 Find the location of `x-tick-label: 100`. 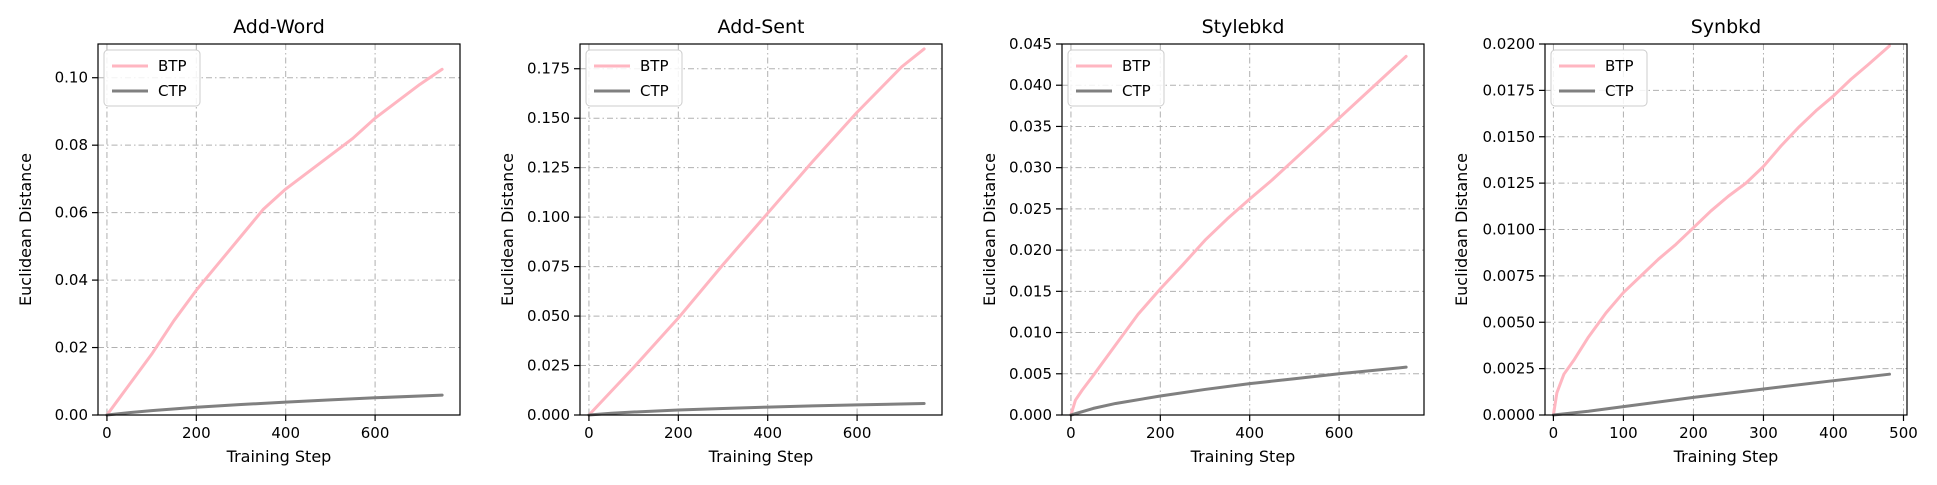

x-tick-label: 100 is located at coordinates (1623, 433).